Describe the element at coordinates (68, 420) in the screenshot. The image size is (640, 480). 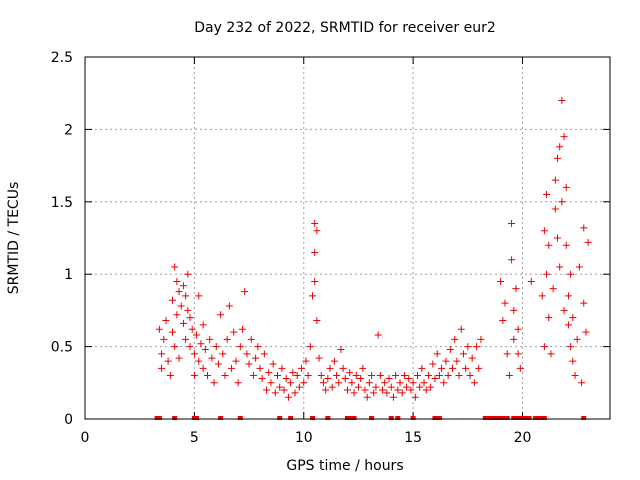
I see `y-tick-label: 0` at that location.